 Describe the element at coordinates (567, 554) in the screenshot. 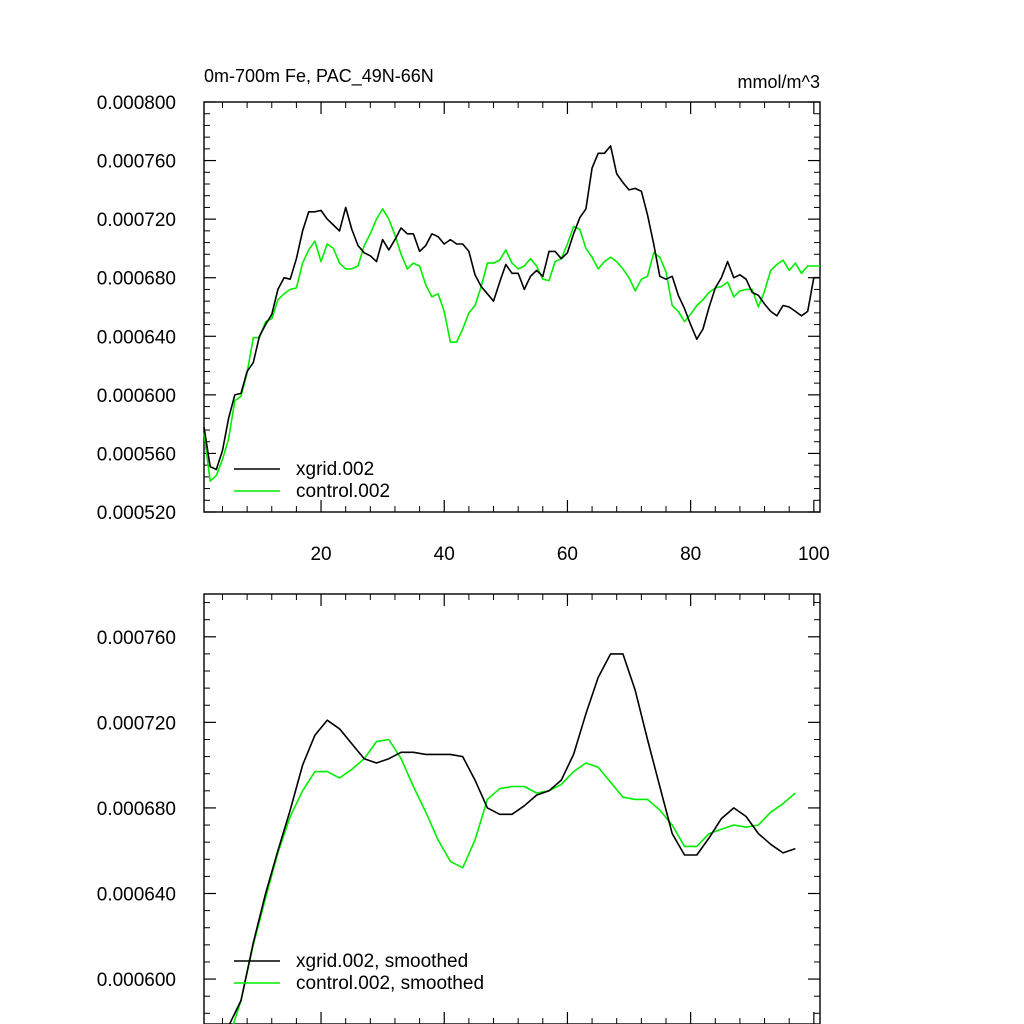

I see `x-tick-label: 60` at that location.